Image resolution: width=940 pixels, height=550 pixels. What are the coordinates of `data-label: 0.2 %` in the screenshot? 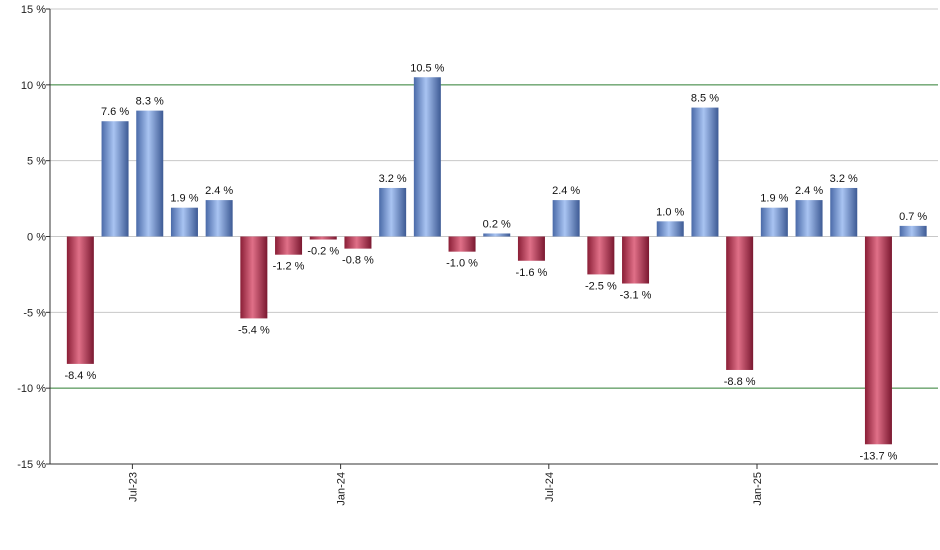 It's located at (497, 224).